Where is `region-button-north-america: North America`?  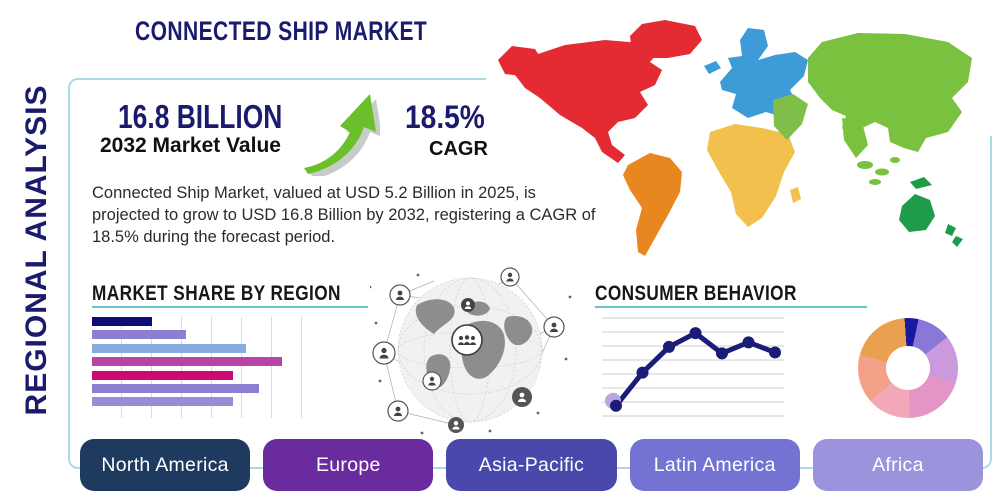
region-button-north-america: North America is located at coordinates (165, 465).